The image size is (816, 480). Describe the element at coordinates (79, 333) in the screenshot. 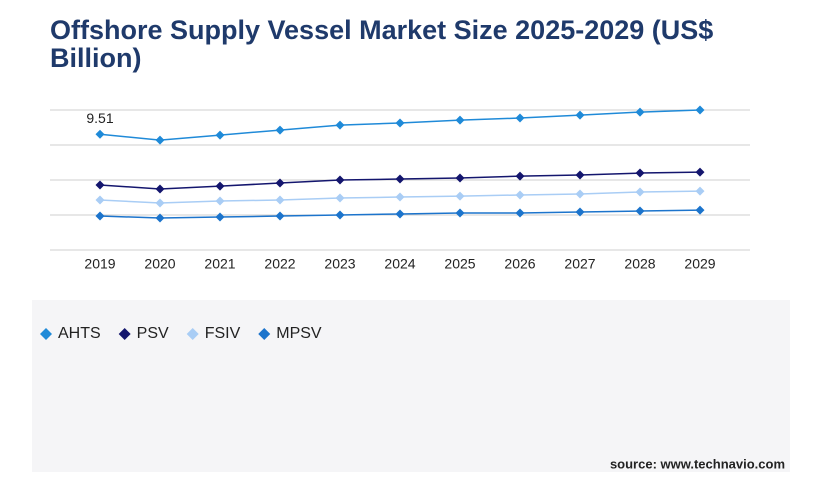

I see `legend-label: AHTS` at that location.